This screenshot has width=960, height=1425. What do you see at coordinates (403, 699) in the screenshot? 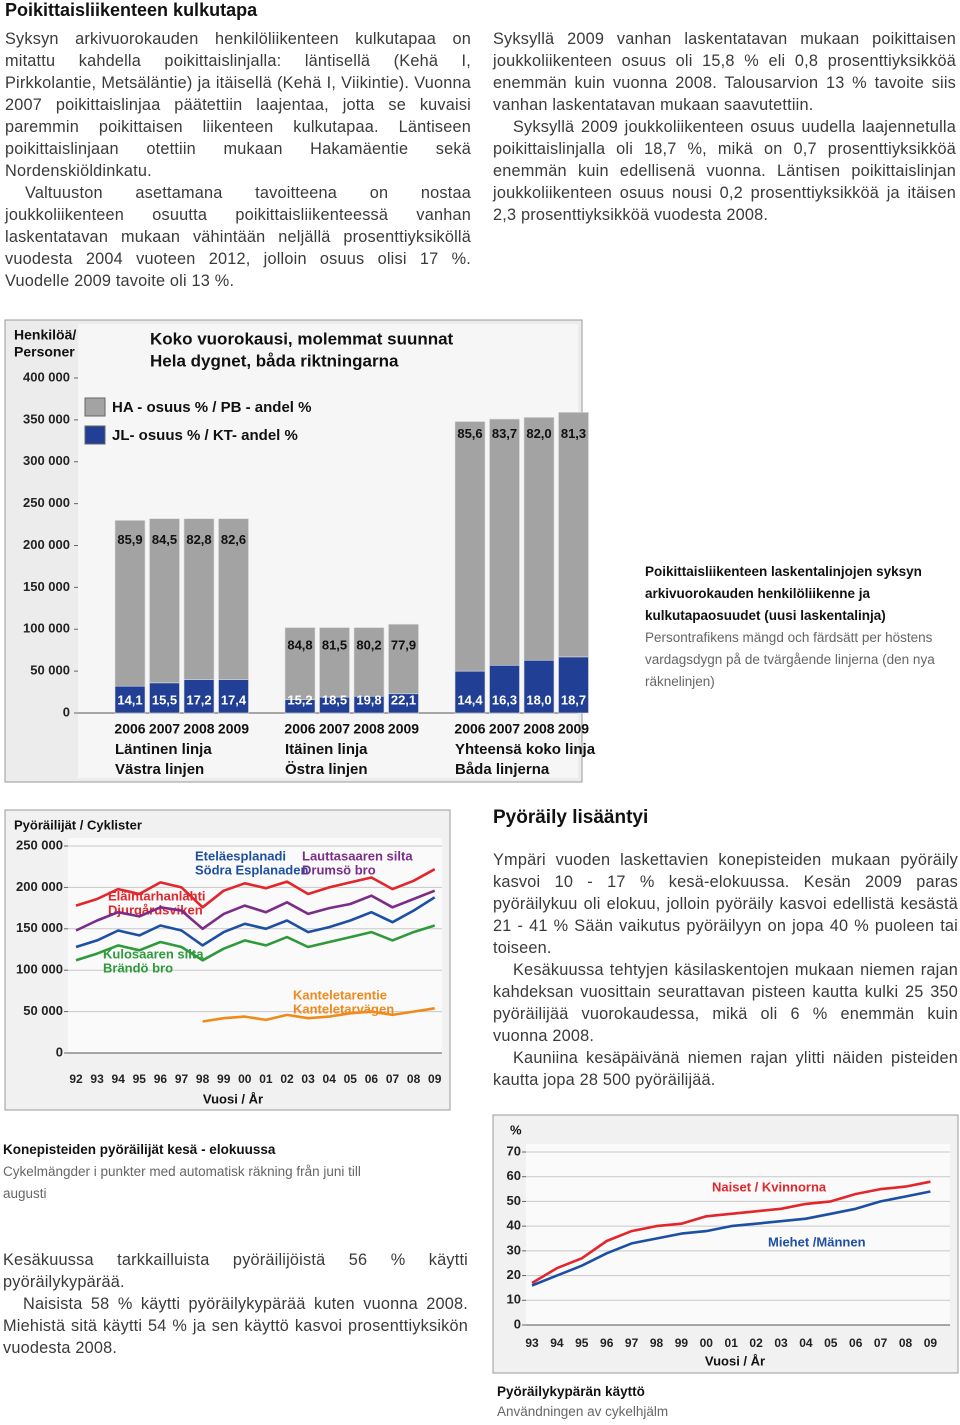
I see `data-label: 22,1` at bounding box center [403, 699].